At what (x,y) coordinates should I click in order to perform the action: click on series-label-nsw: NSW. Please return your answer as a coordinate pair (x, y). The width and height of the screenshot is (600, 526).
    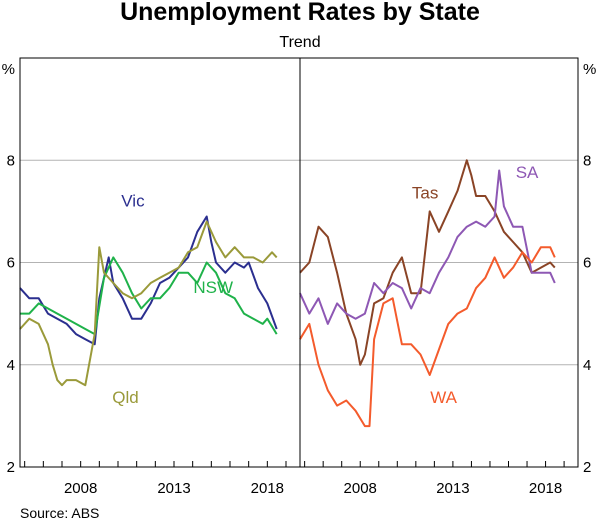
    Looking at the image, I should click on (213, 287).